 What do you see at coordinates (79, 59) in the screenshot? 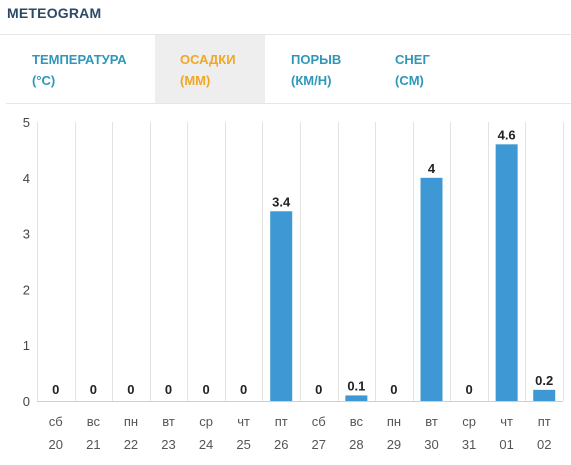
I see `tab-temperature-label: ТЕМПЕРАТУРА` at bounding box center [79, 59].